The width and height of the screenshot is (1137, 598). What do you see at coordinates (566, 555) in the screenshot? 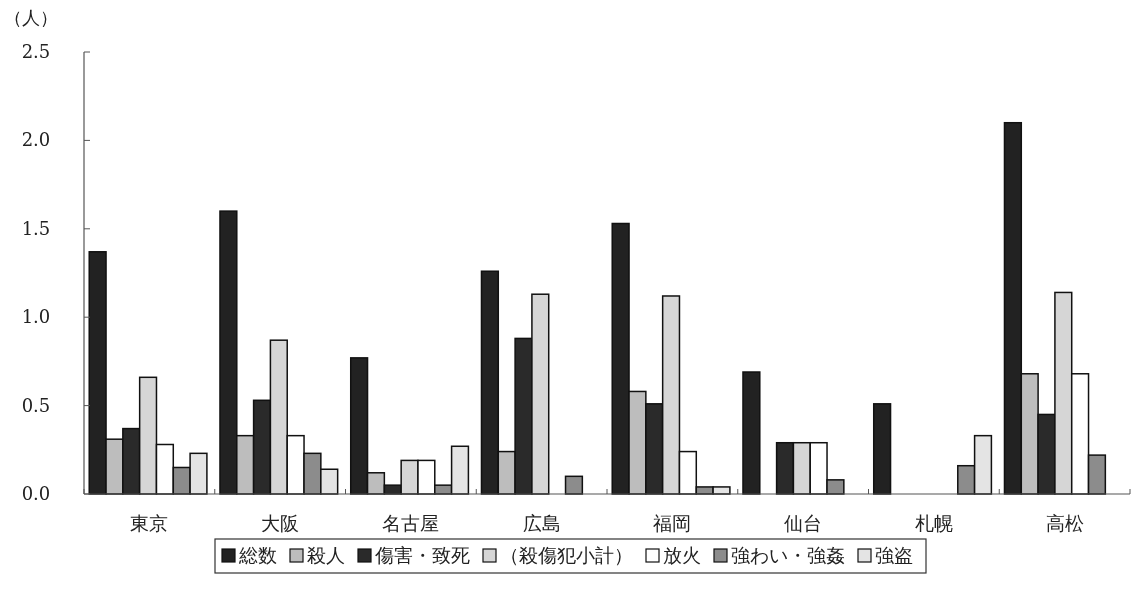
I see `legend-label: （殺傷犯小計）` at bounding box center [566, 555].